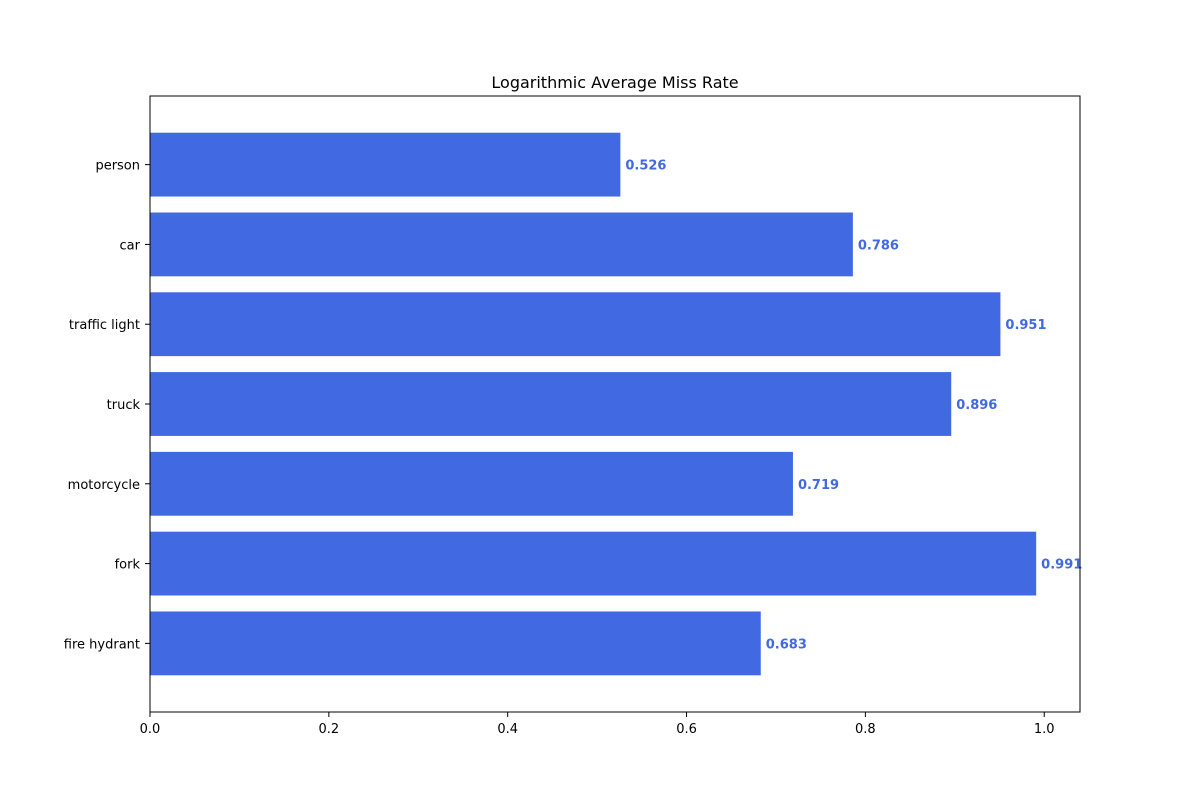  Describe the element at coordinates (1061, 565) in the screenshot. I see `value-label-fork: 0.991` at that location.